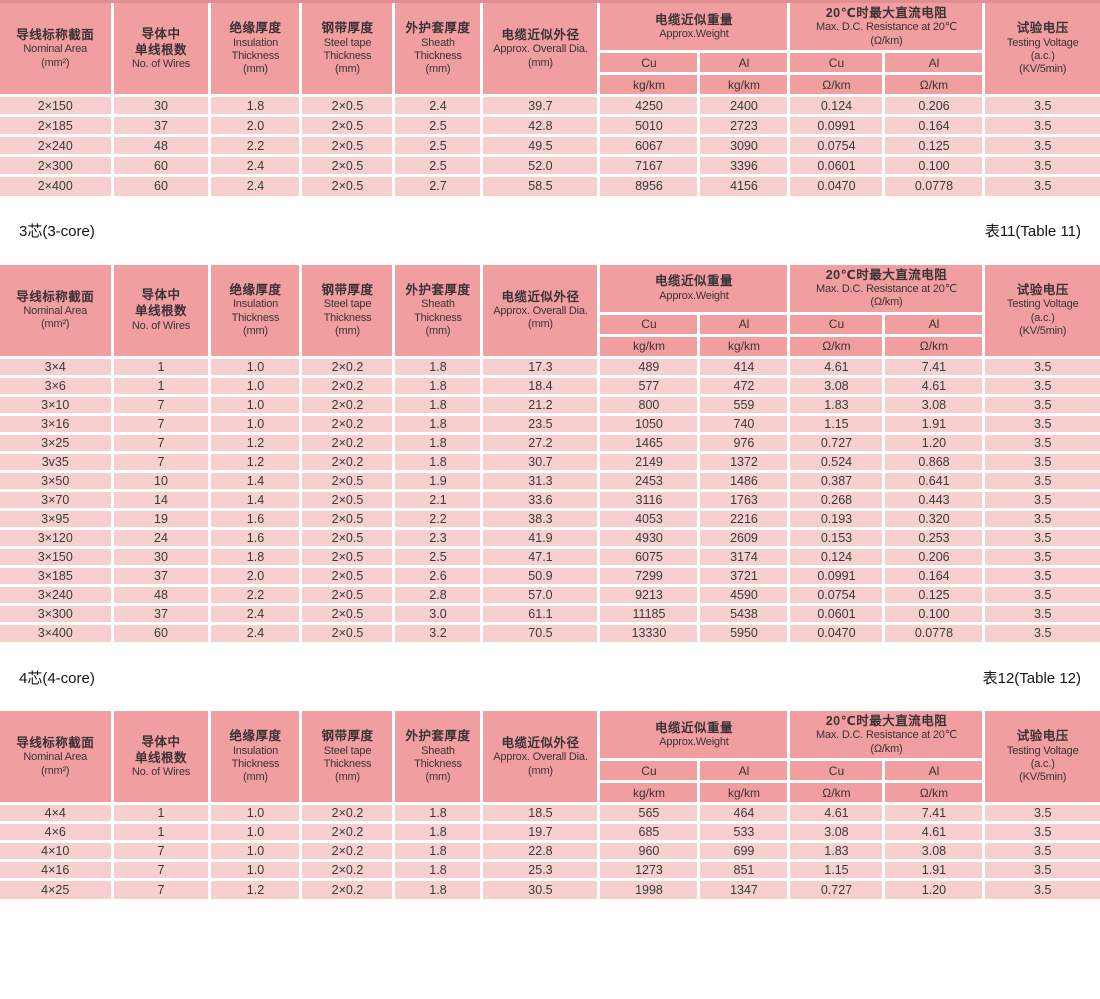 Image resolution: width=1100 pixels, height=999 pixels. I want to click on cell-resistance-cu: 0.524, so click(836, 461).